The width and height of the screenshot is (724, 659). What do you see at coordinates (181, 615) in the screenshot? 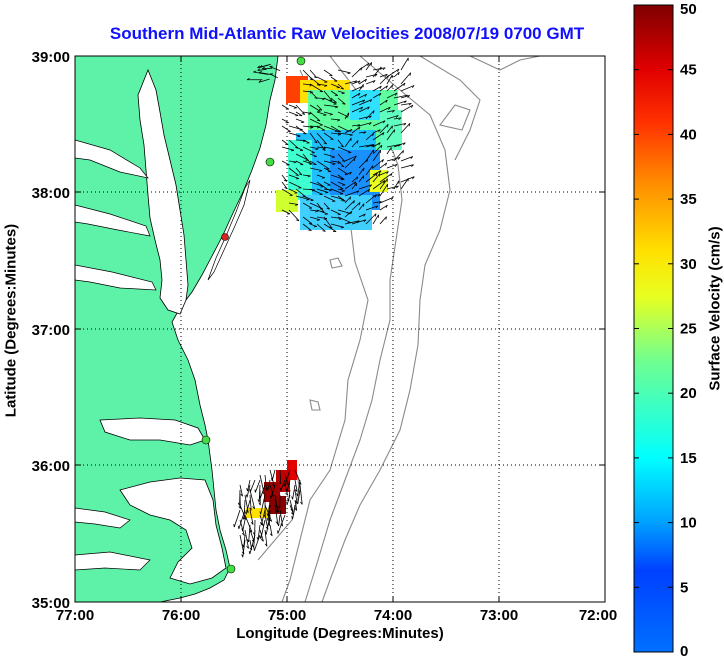
I see `x-tick-label: 76:00` at bounding box center [181, 615].